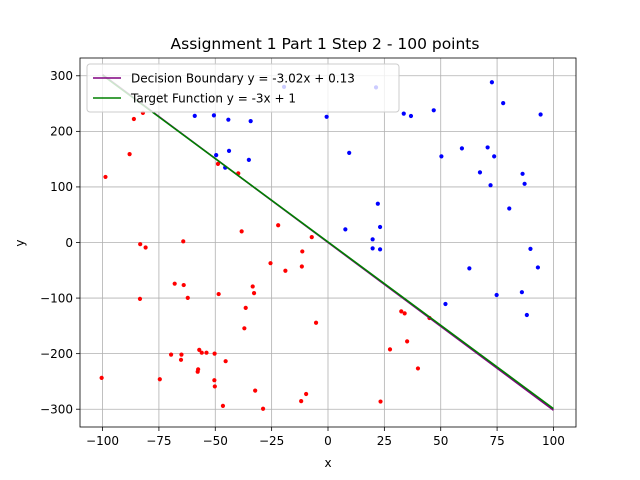 The image size is (640, 480). Describe the element at coordinates (325, 44) in the screenshot. I see `chart-title: Assignment 1 Part 1 Step 2 - 100 points` at that location.